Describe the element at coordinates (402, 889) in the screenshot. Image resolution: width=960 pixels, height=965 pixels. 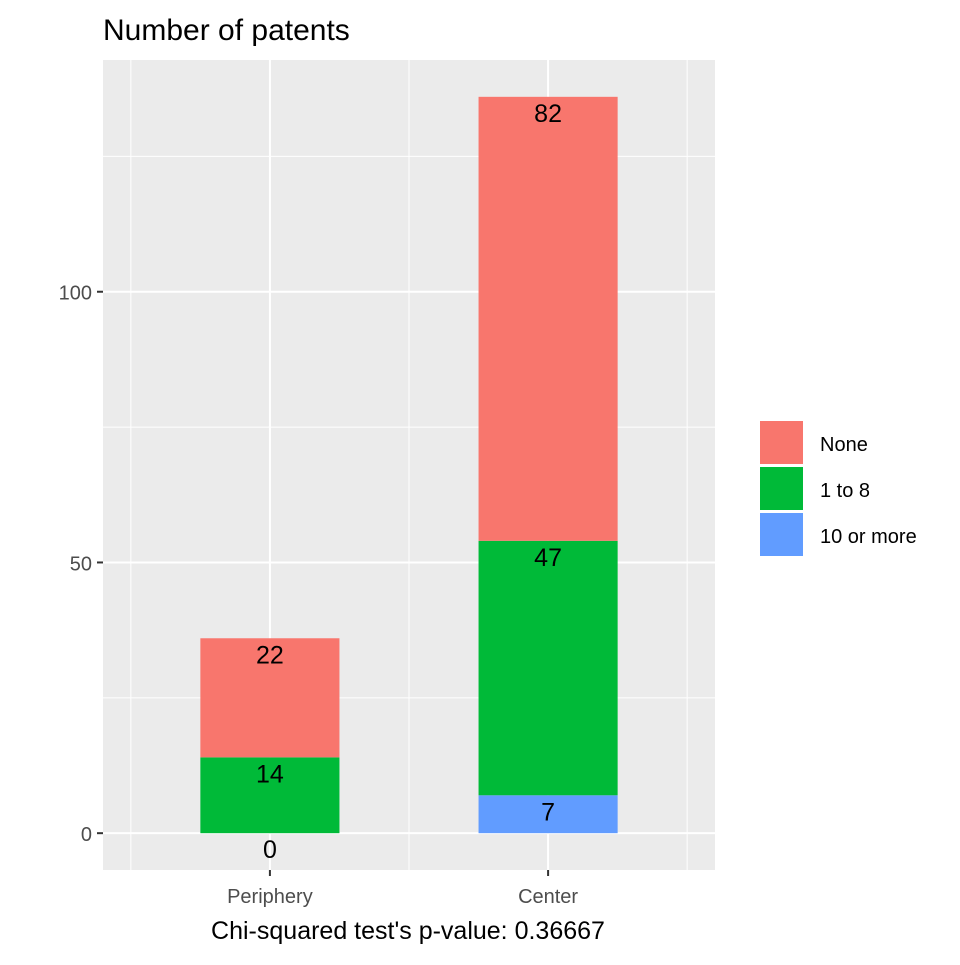
I see `x-axis: Periphery Center` at that location.